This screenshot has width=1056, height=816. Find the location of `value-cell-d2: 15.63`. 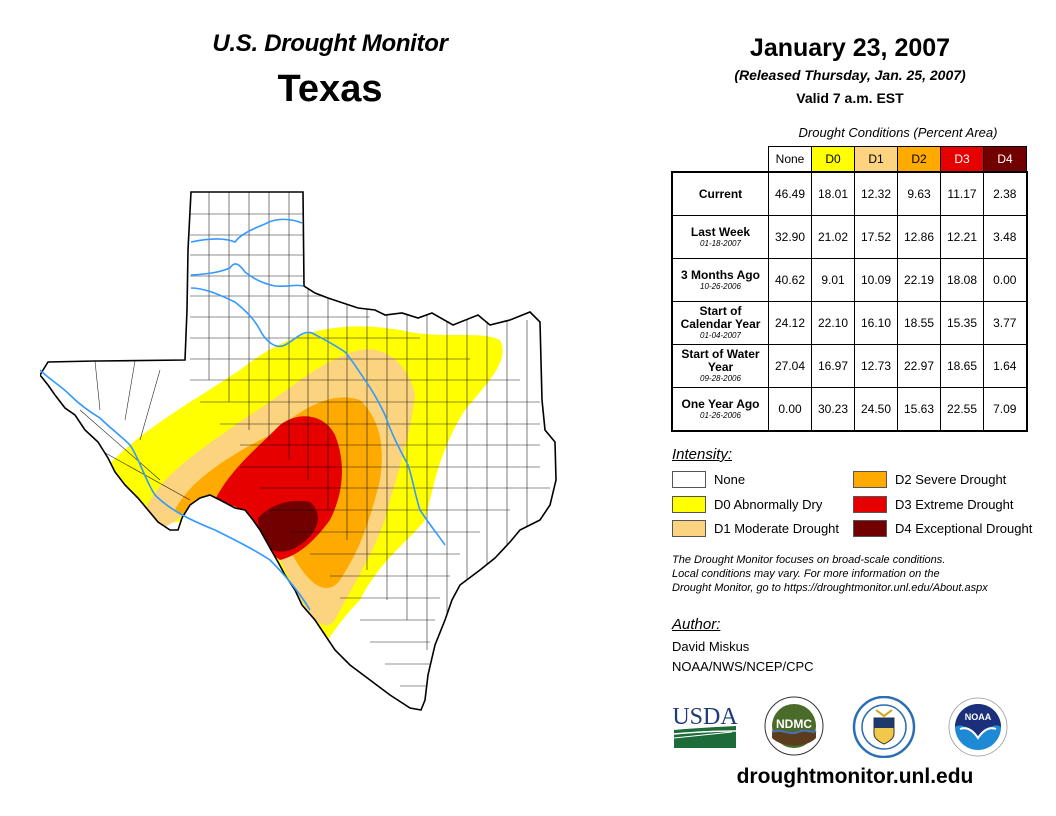

value-cell-d2: 15.63 is located at coordinates (919, 409).